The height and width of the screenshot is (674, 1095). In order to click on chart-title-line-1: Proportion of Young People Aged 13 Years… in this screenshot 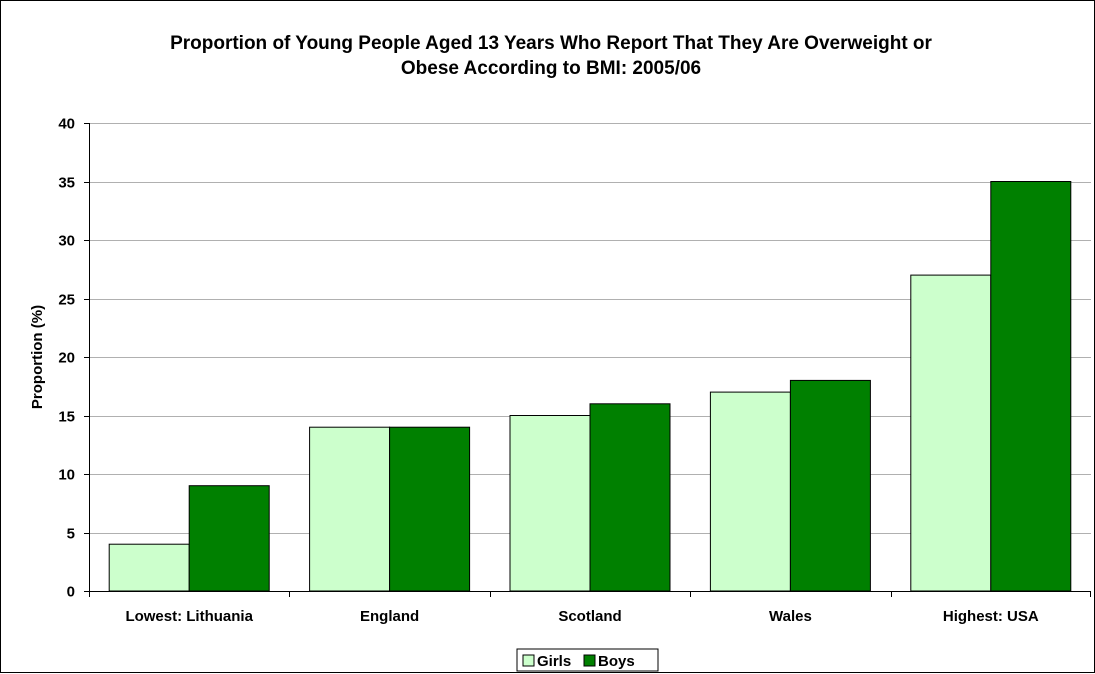, I will do `click(551, 43)`.